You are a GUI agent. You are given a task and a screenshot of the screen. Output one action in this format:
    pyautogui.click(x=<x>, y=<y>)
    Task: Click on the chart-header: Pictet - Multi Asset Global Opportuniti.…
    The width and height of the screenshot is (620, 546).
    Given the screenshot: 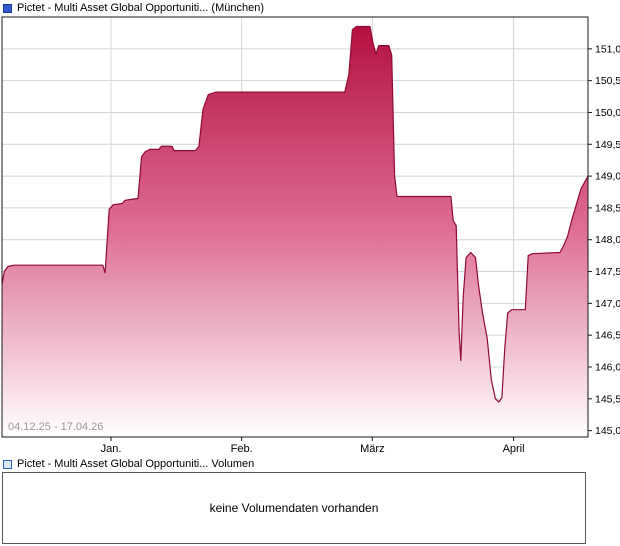 What is the action you would take?
    pyautogui.click(x=310, y=8)
    